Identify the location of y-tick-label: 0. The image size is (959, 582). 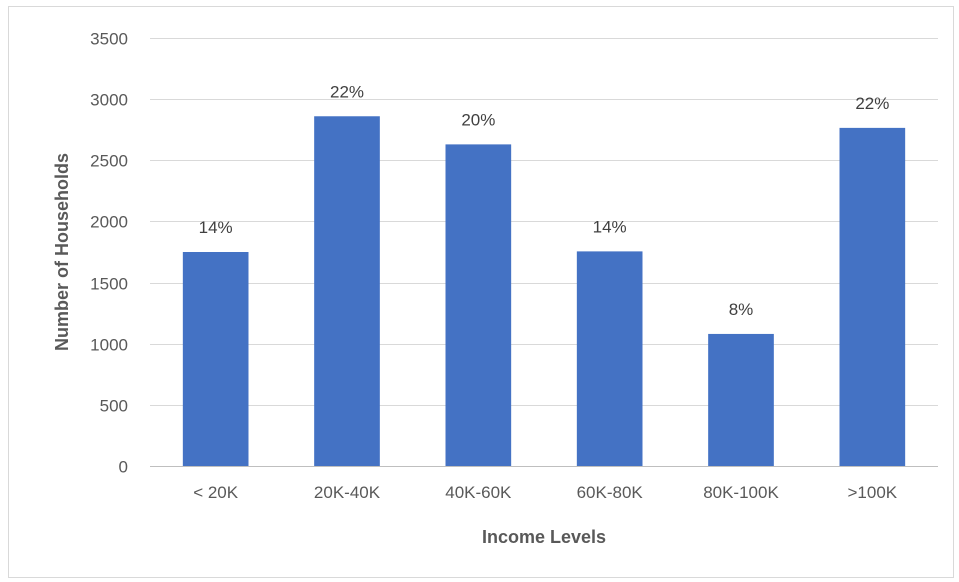
(123, 467).